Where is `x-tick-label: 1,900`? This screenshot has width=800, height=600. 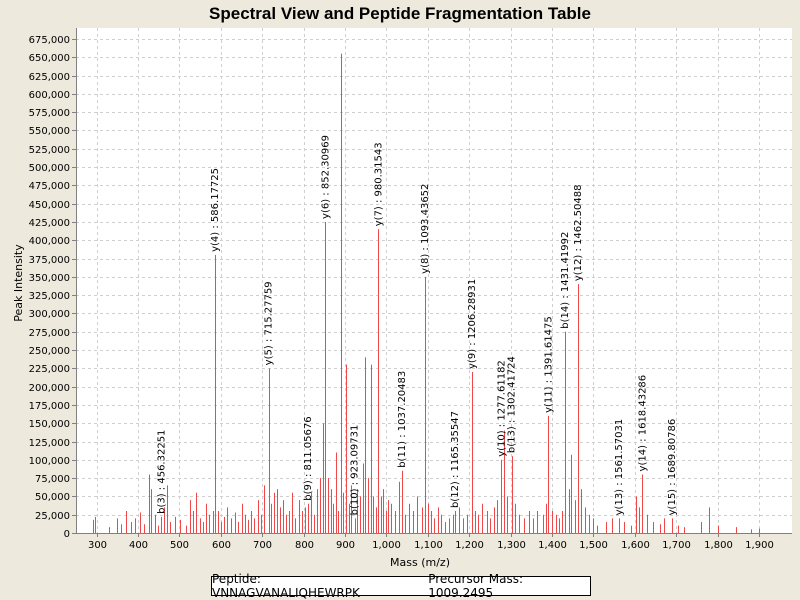
x-tick-label: 1,900 is located at coordinates (759, 545).